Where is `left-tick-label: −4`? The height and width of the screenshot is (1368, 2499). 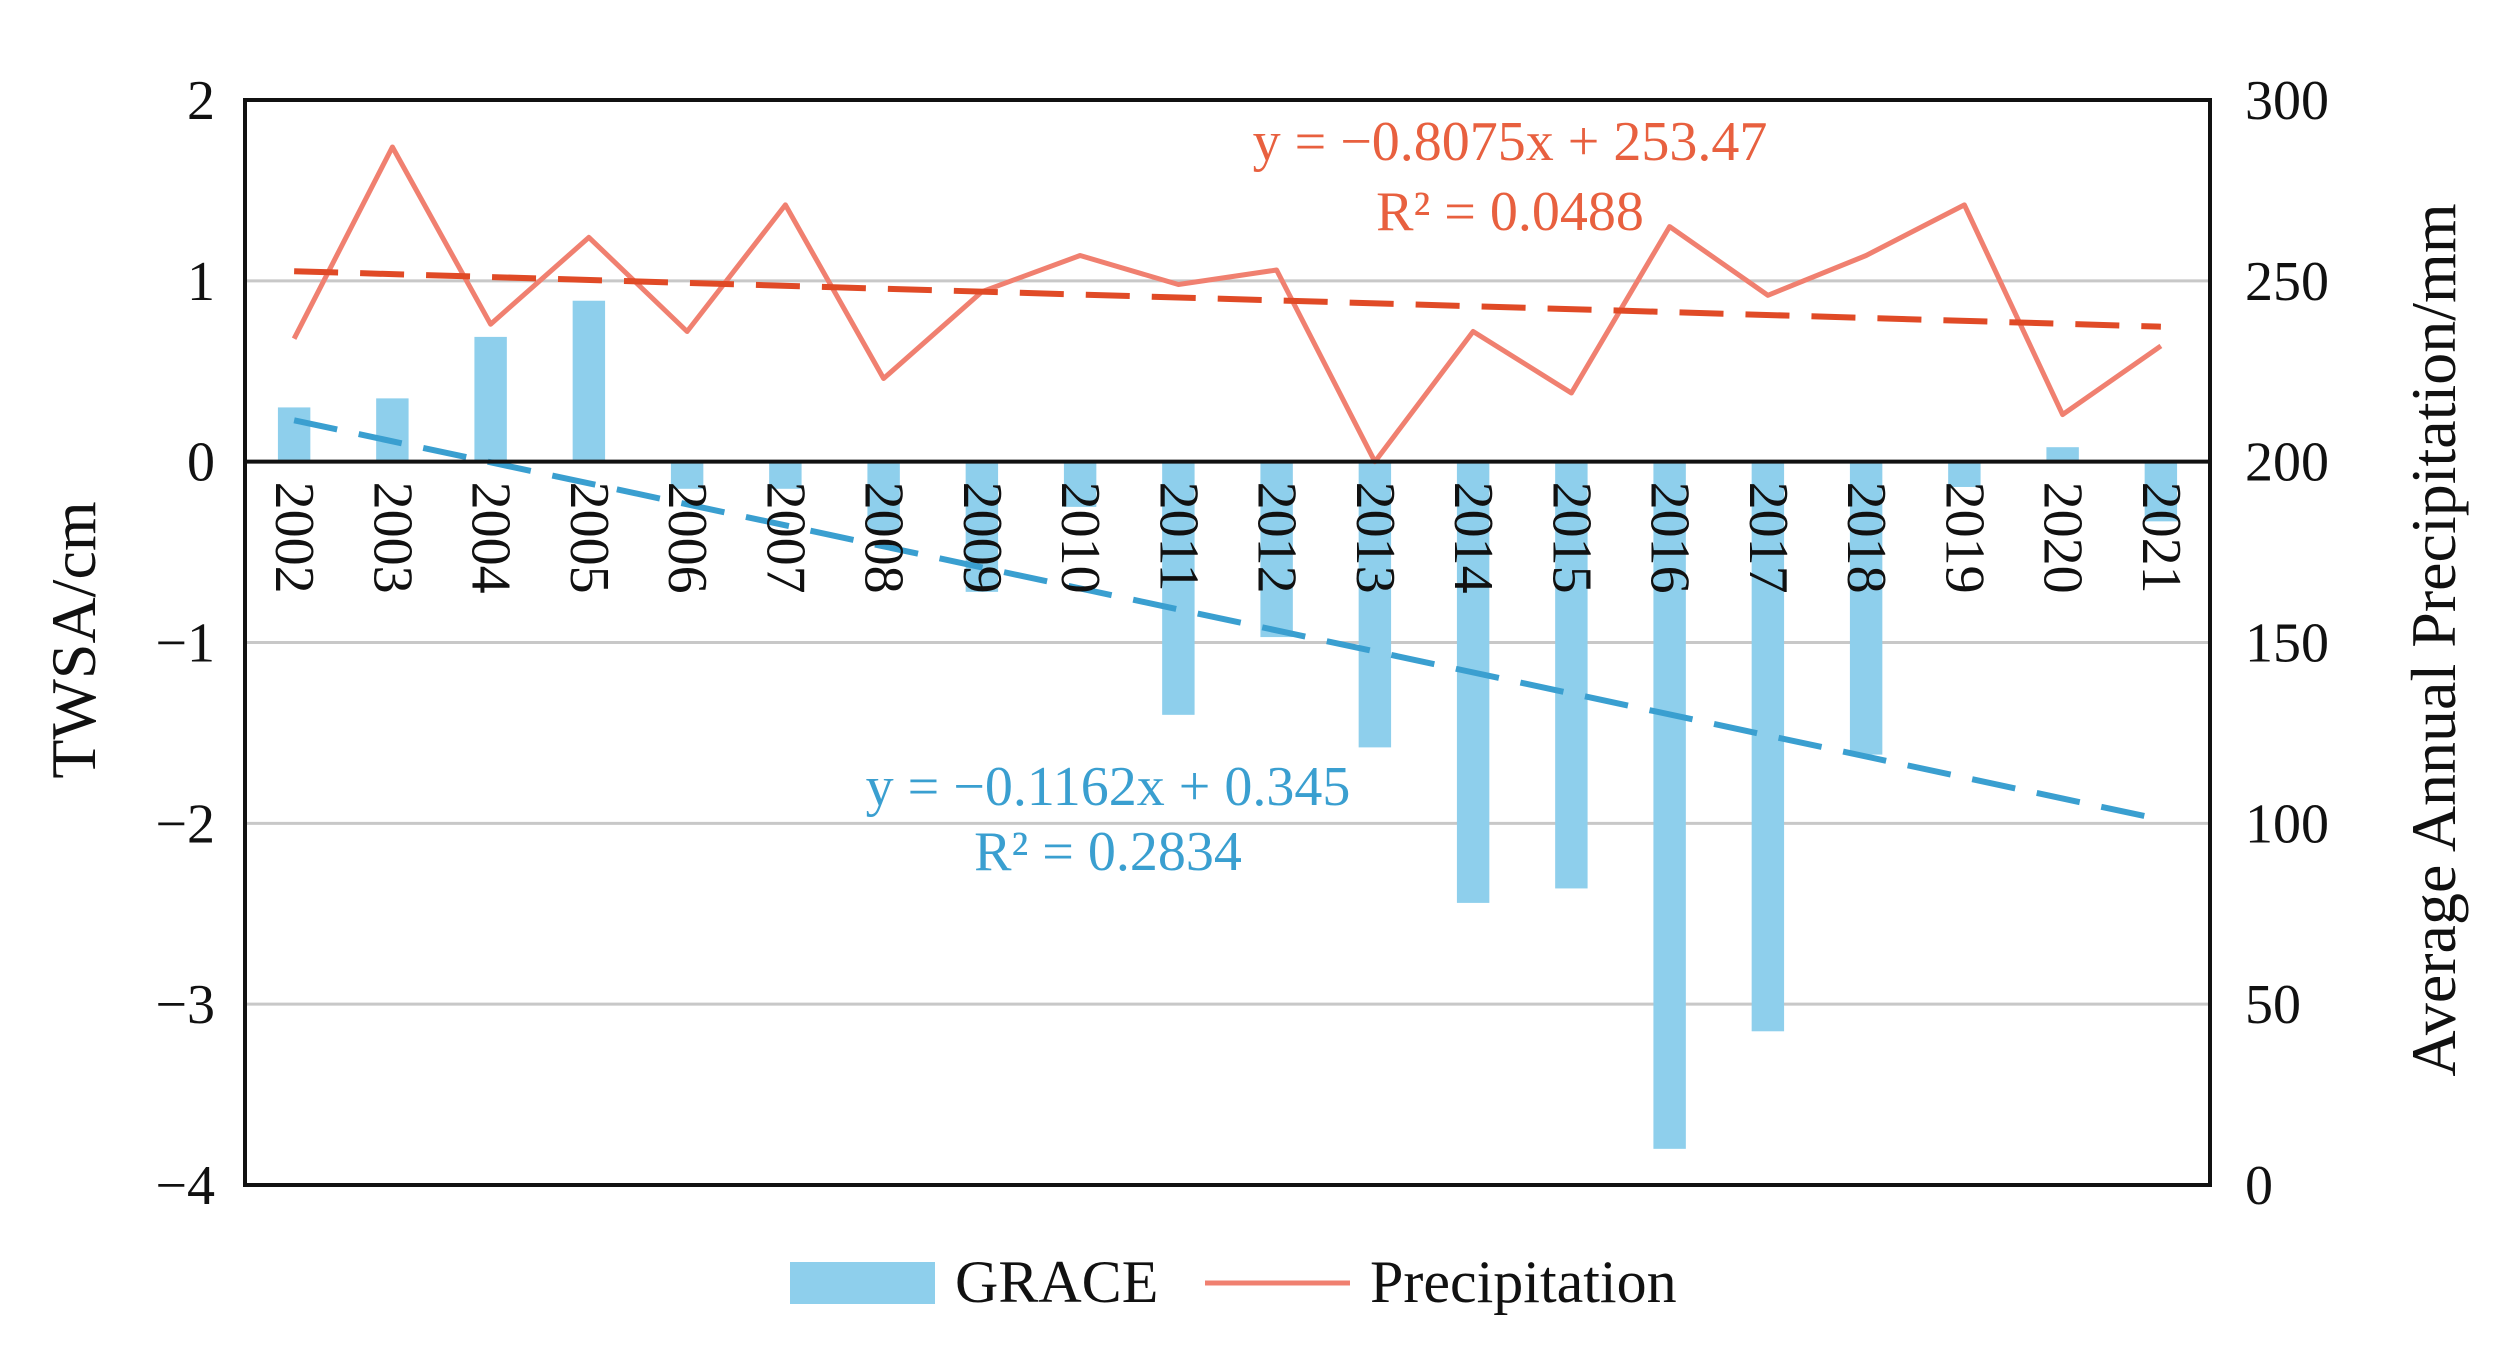
left-tick-label: −4 is located at coordinates (185, 1186).